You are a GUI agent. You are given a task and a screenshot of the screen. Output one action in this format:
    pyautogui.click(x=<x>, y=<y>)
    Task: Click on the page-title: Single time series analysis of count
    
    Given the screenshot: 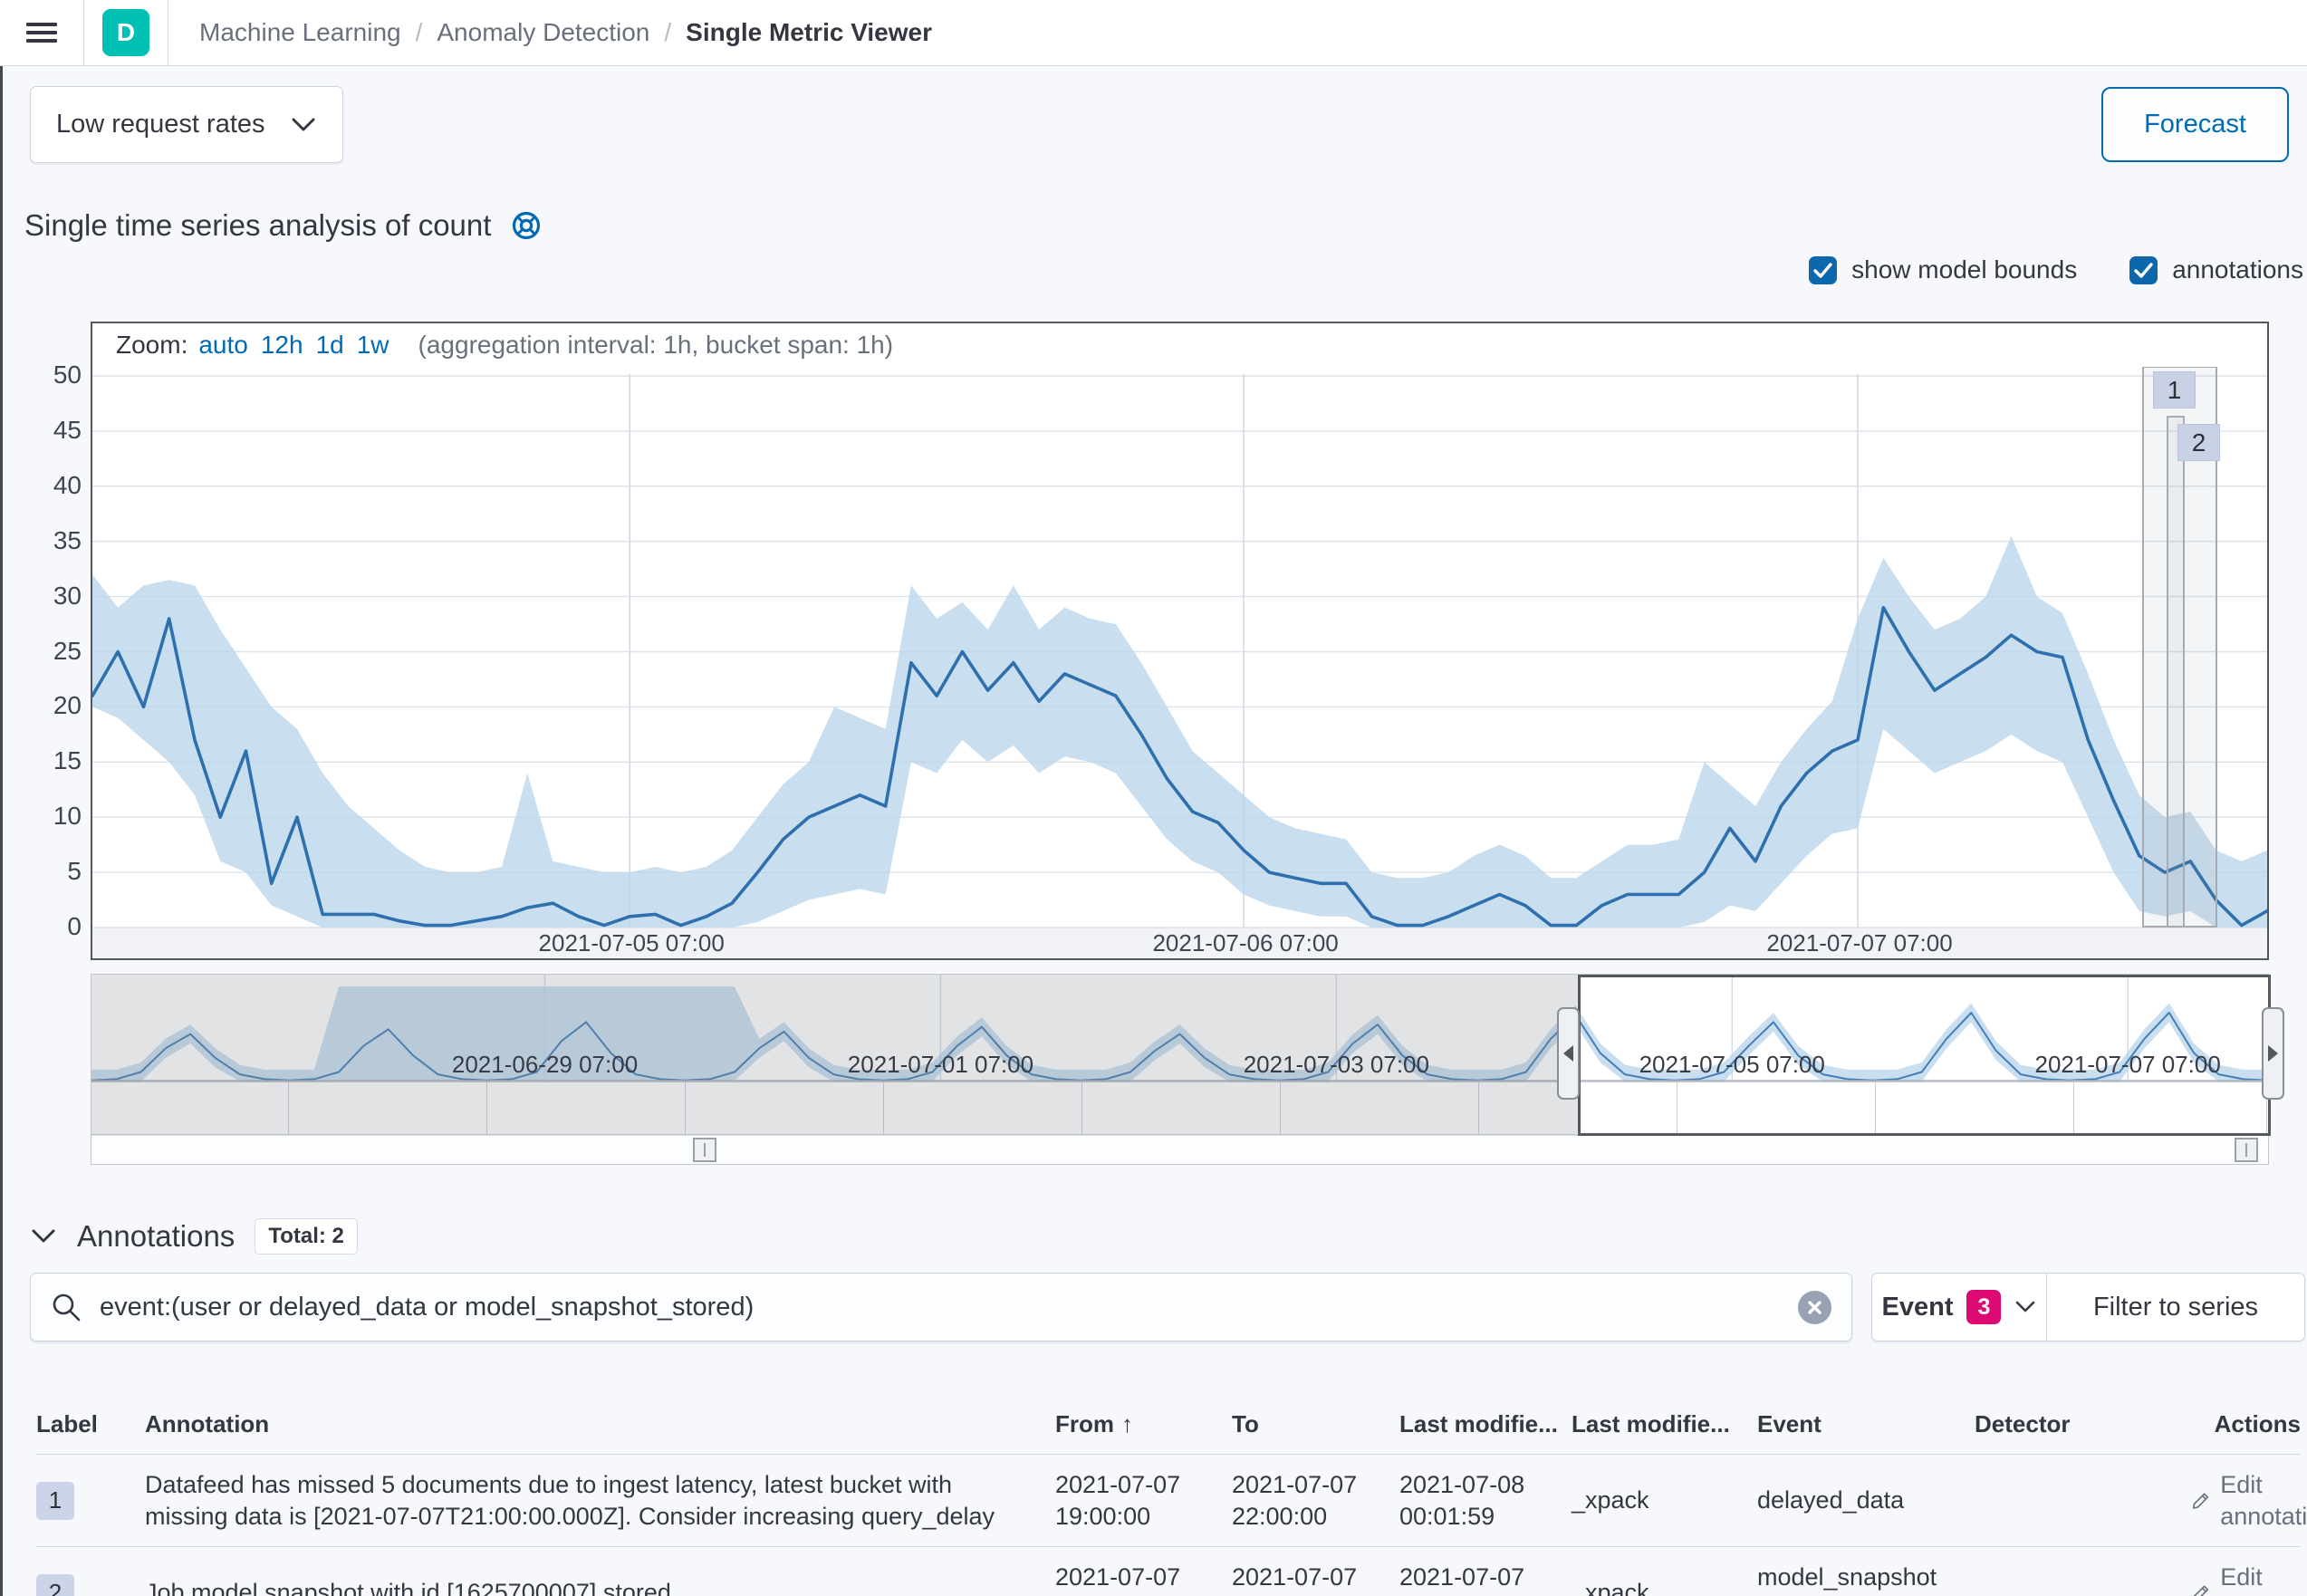 What is the action you would take?
    pyautogui.click(x=283, y=225)
    